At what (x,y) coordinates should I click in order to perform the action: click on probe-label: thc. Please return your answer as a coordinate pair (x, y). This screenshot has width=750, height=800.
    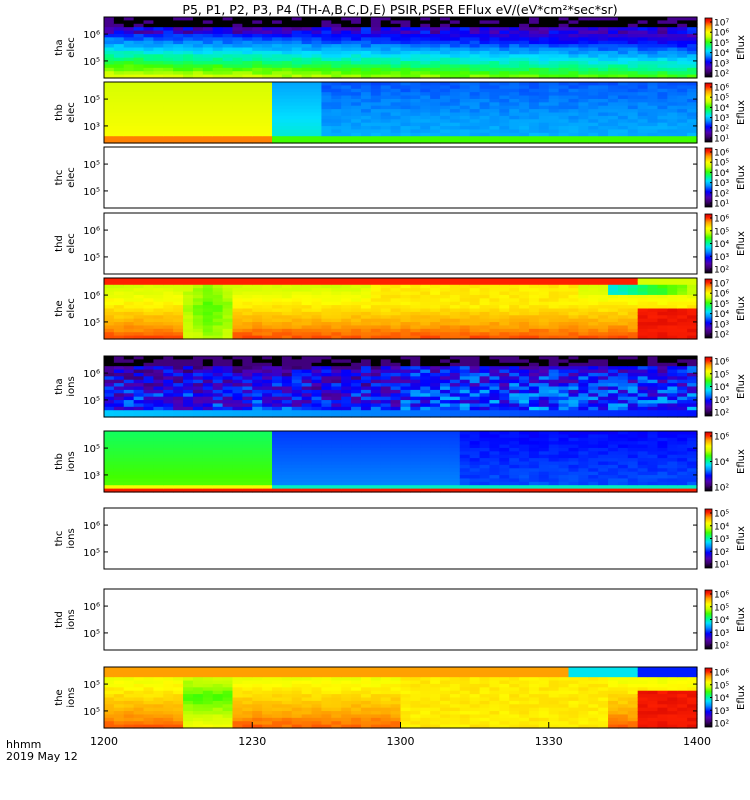
    Looking at the image, I should click on (59, 178).